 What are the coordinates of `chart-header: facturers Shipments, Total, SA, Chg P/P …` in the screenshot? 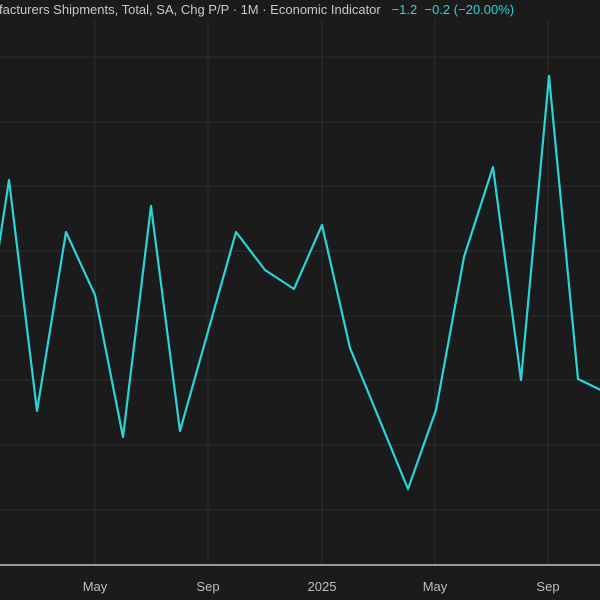 It's located at (300, 10).